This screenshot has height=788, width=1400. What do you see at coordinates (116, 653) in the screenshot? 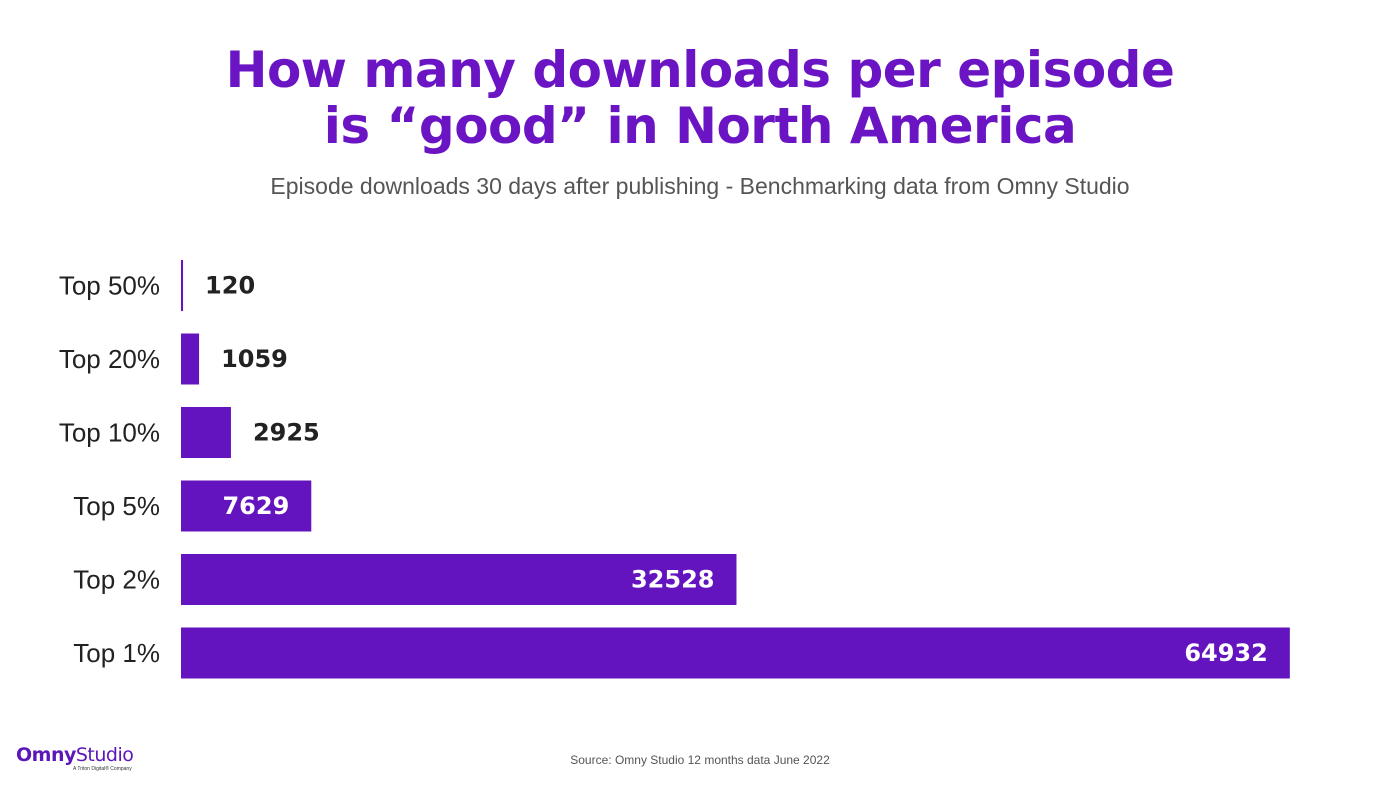
I see `category-label-top-1pct: Top 1%` at bounding box center [116, 653].